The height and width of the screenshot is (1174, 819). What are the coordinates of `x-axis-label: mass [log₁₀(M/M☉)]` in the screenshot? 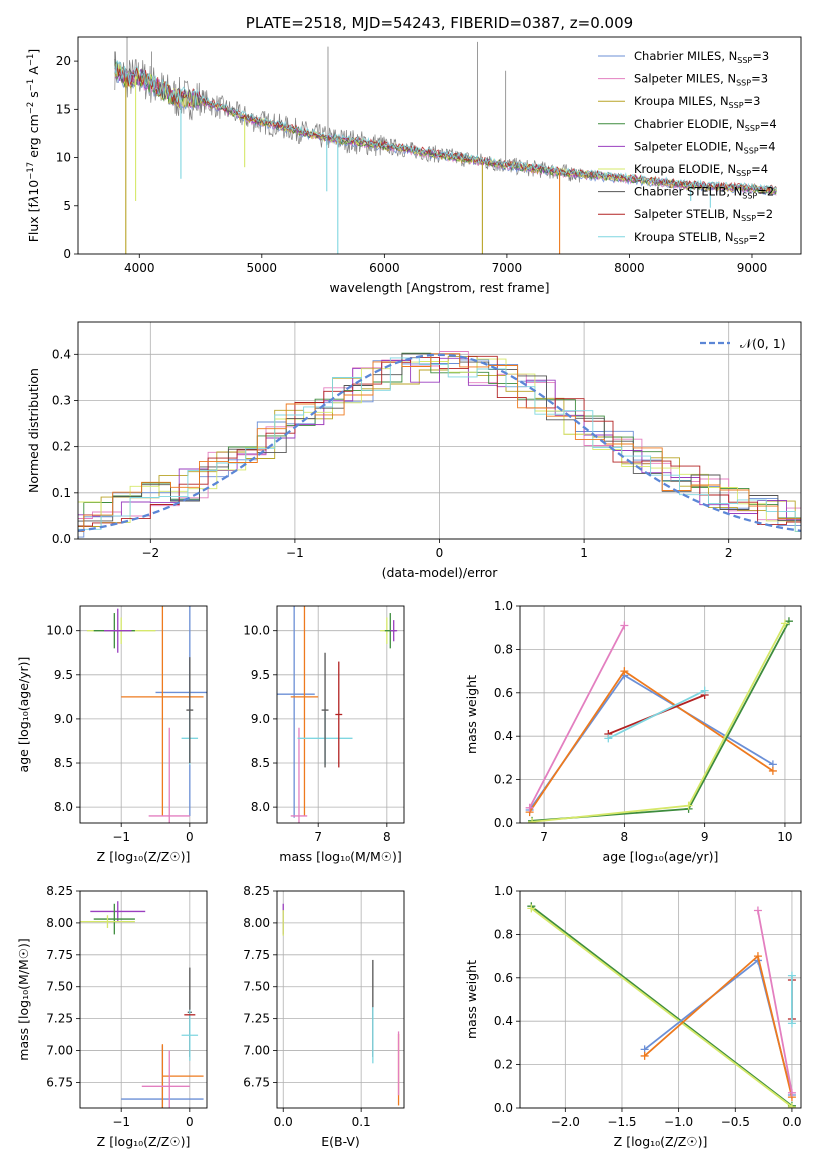 It's located at (340, 856).